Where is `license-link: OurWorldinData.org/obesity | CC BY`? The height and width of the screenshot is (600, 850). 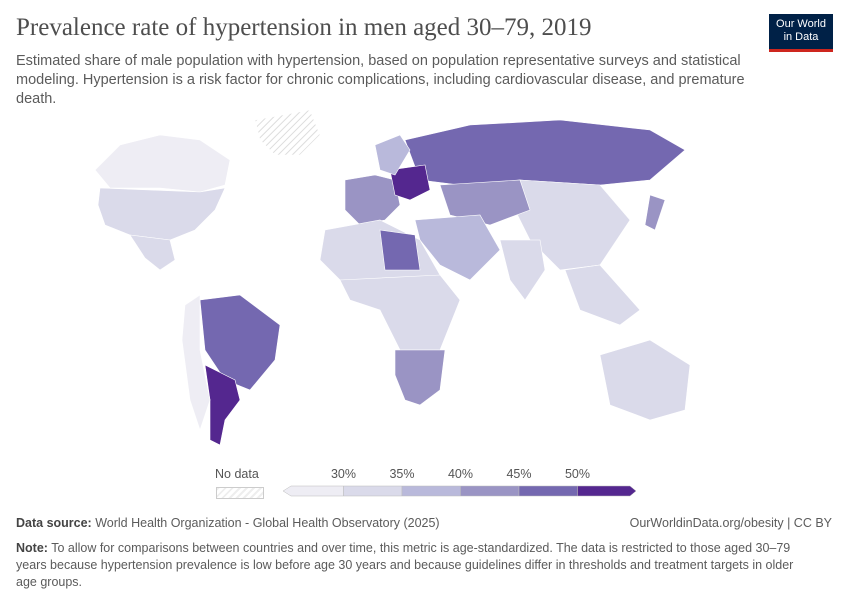
license-link: OurWorldinData.org/obesity | CC BY is located at coordinates (730, 523).